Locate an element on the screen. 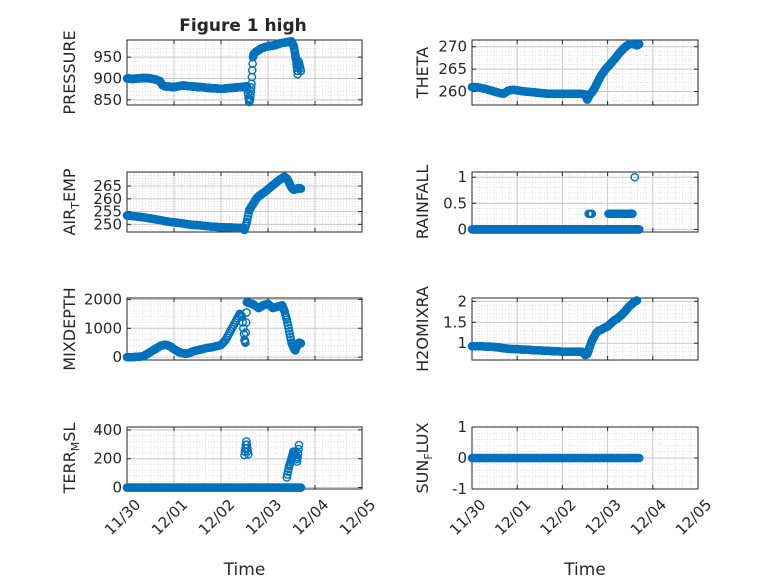 The width and height of the screenshot is (778, 587). x-tick-label: 11/30 is located at coordinates (467, 517).